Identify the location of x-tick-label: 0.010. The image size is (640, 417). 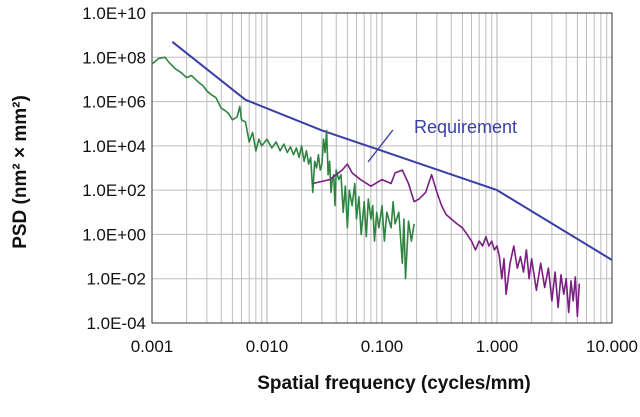
(267, 346).